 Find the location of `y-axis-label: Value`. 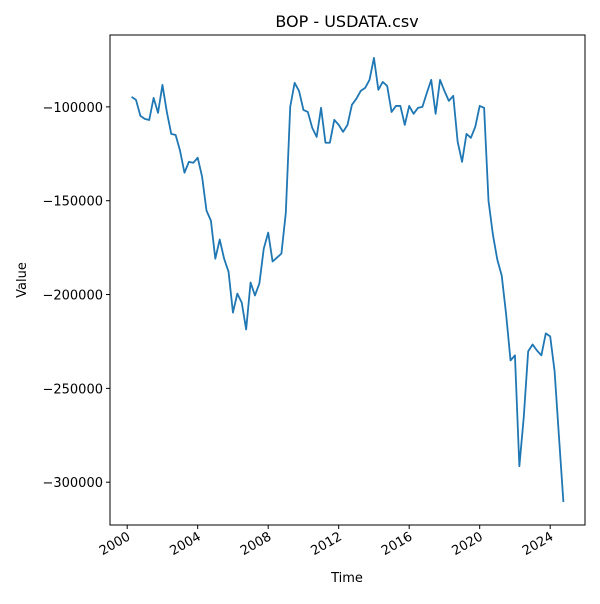

y-axis-label: Value is located at coordinates (22, 280).